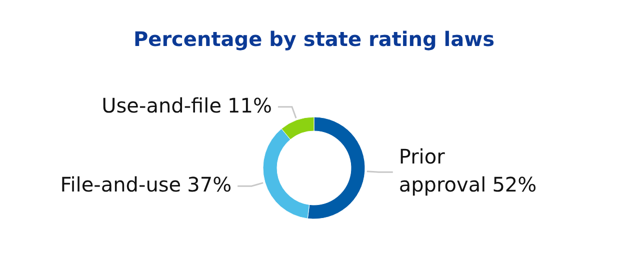 The height and width of the screenshot is (280, 628). Describe the element at coordinates (162, 105) in the screenshot. I see `slice-label: Use-and-file` at that location.